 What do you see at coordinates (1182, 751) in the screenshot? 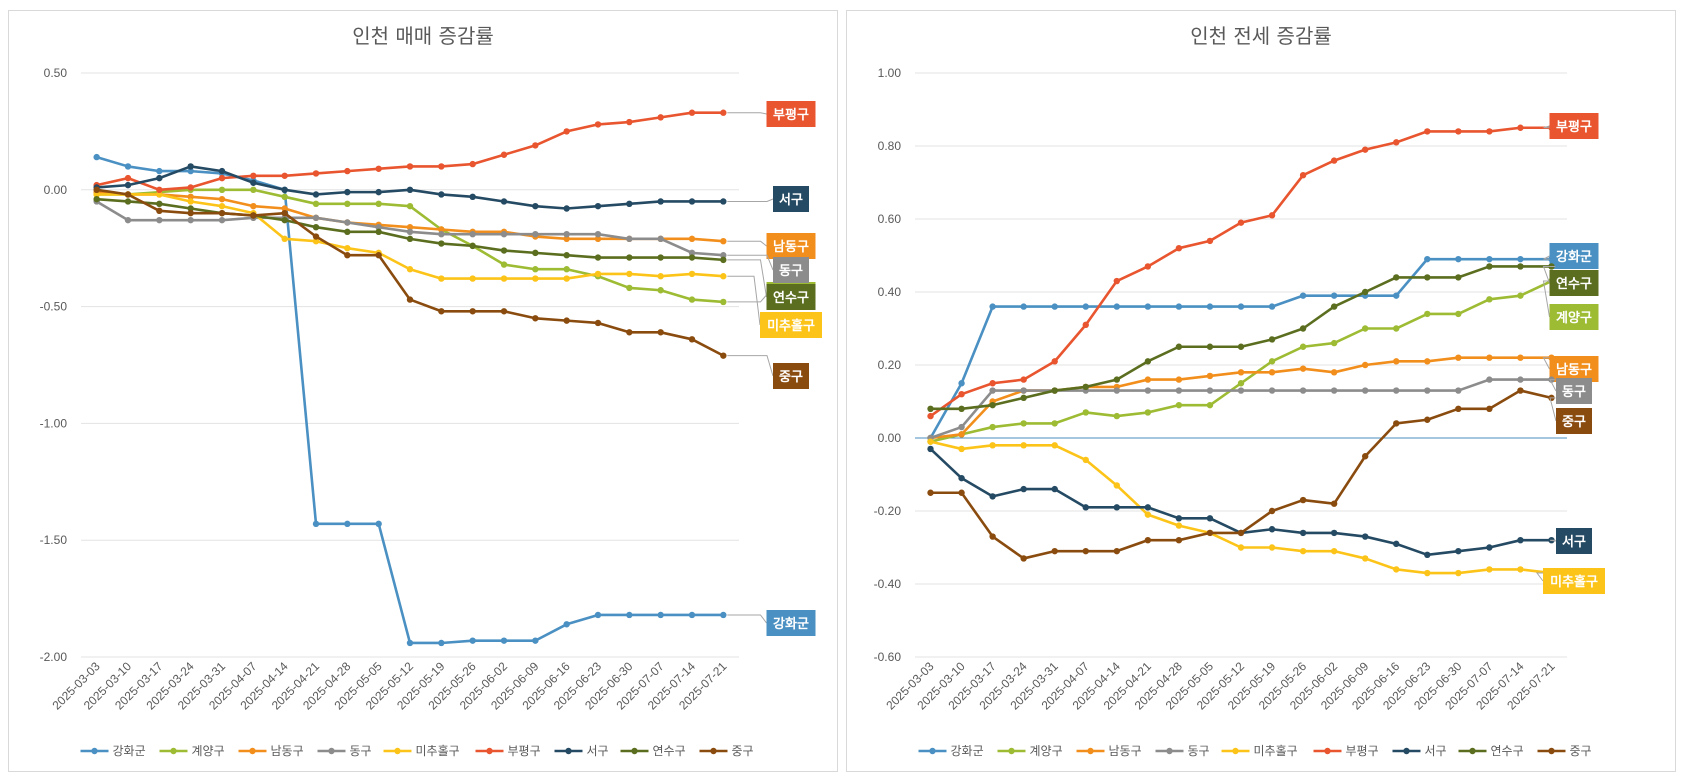
I see `legend-item: 동구` at bounding box center [1182, 751].